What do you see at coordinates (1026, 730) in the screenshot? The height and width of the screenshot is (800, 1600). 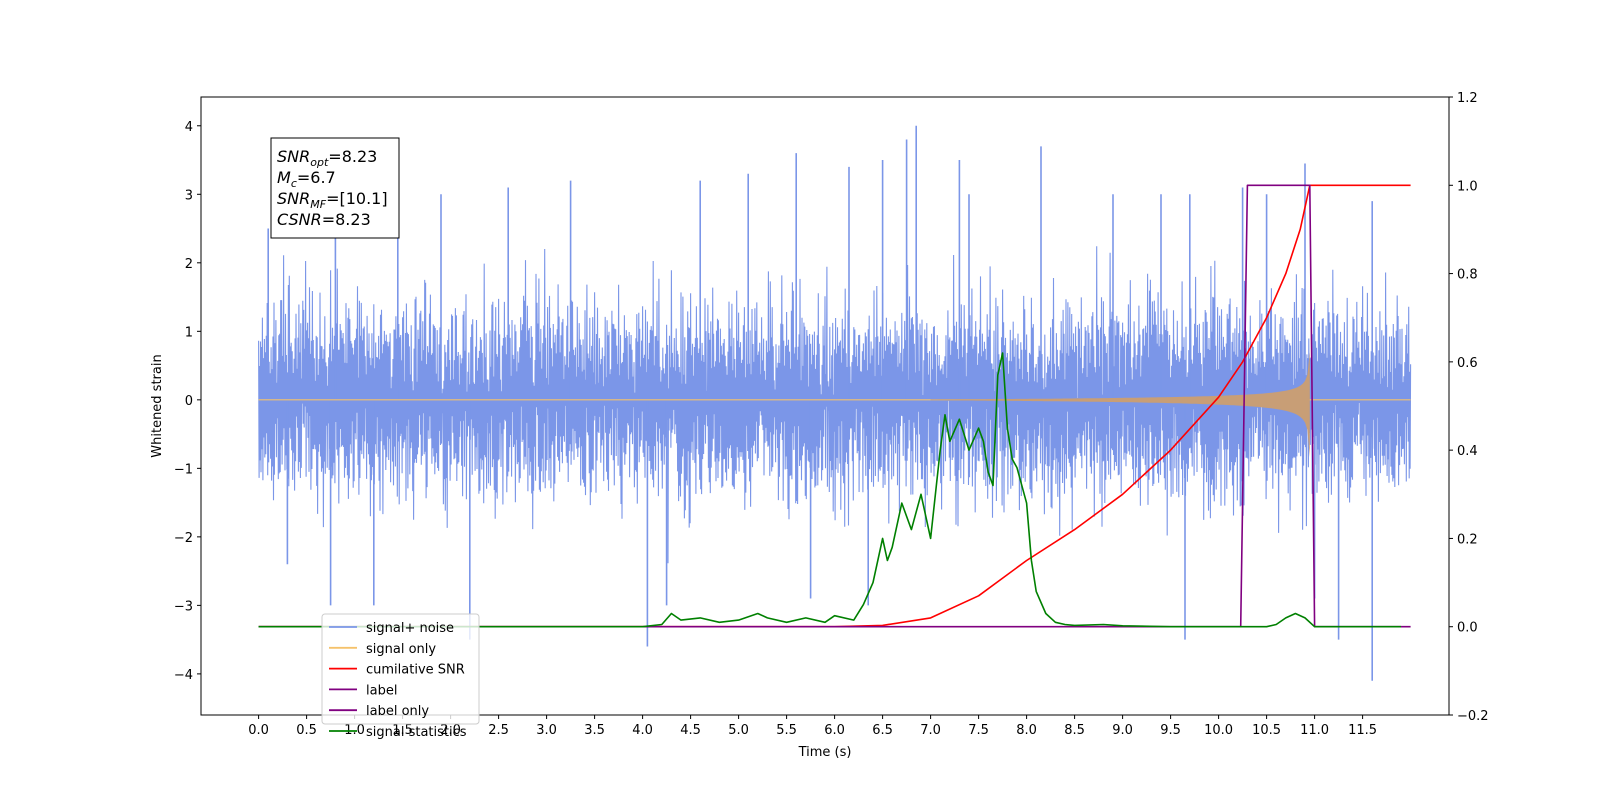 I see `x-tick-label: 8.0` at bounding box center [1026, 730].